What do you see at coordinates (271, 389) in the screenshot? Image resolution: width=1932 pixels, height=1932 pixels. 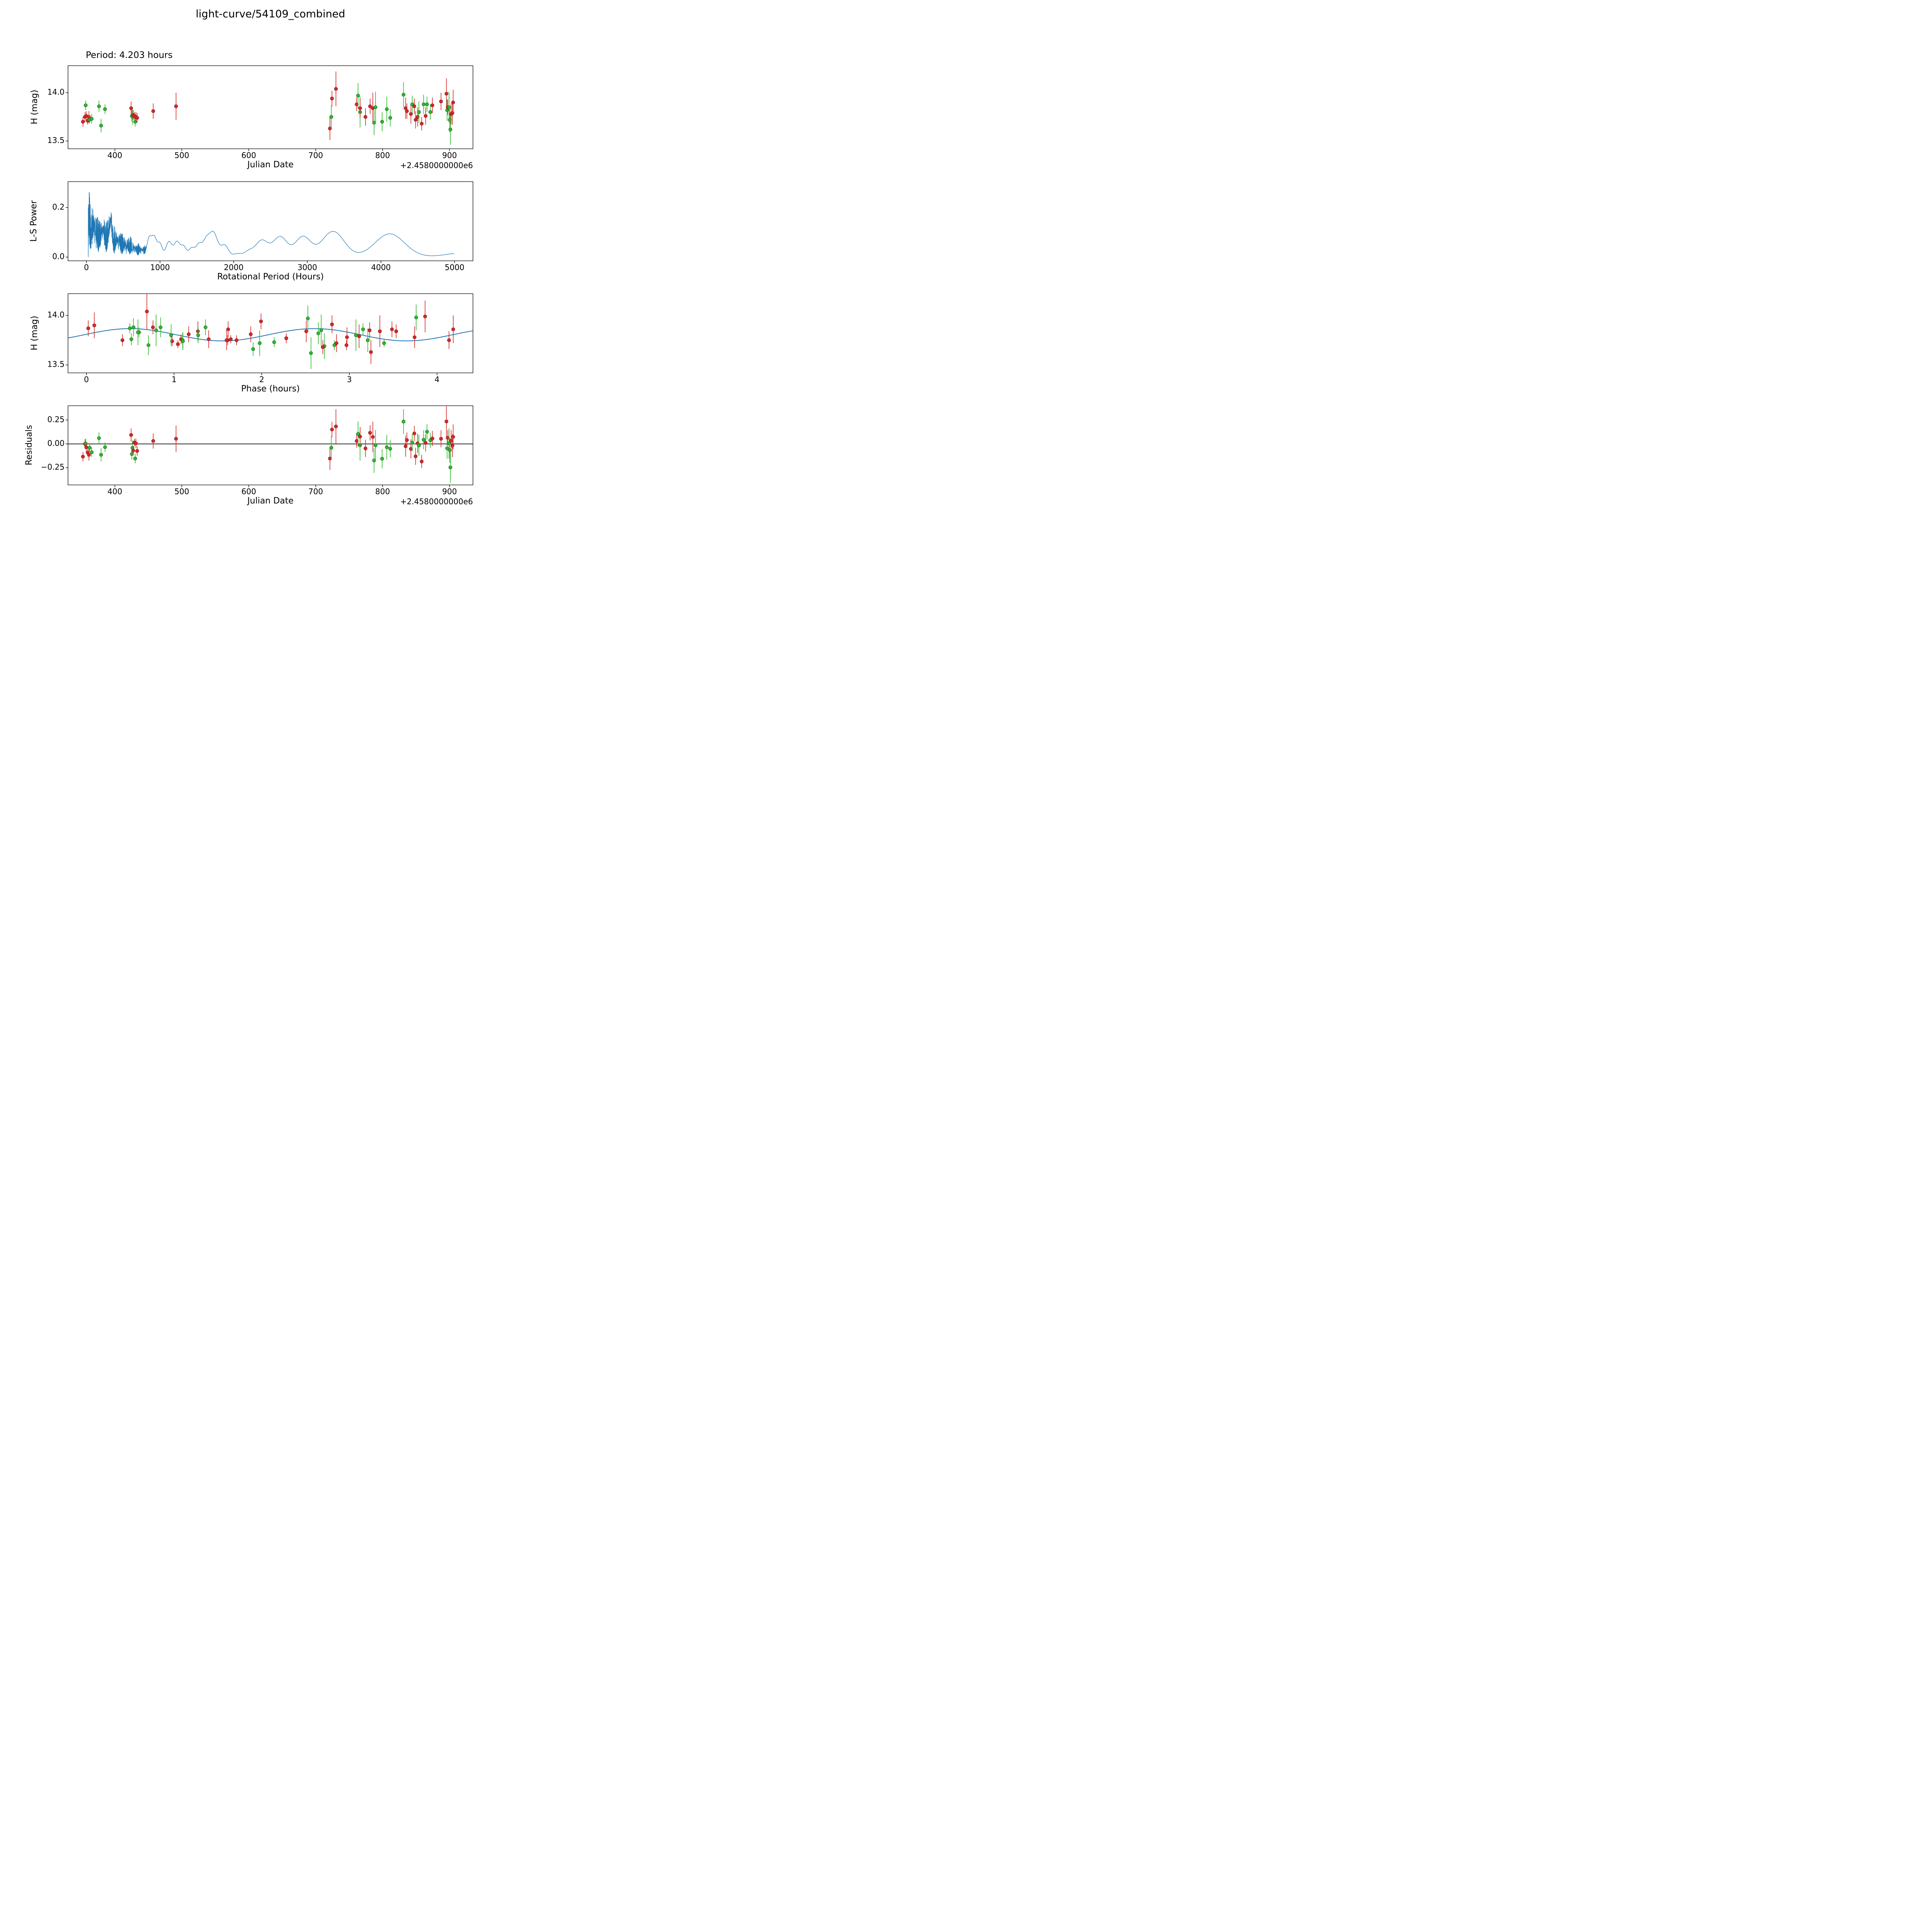 I see `panel3-xlabel: Phase (hours)` at bounding box center [271, 389].